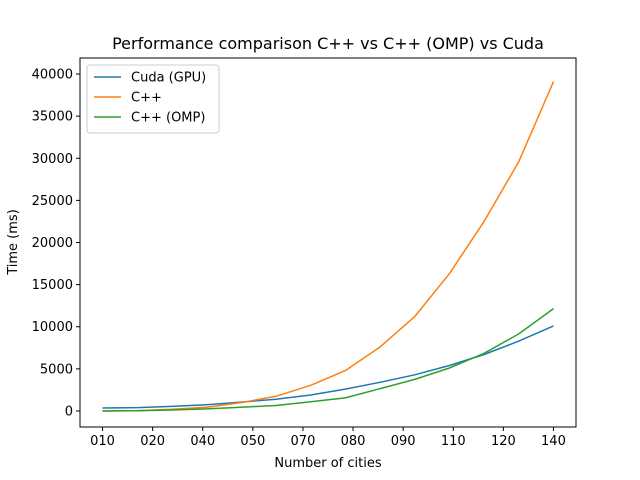  I want to click on x-tick-label: 140, so click(553, 441).